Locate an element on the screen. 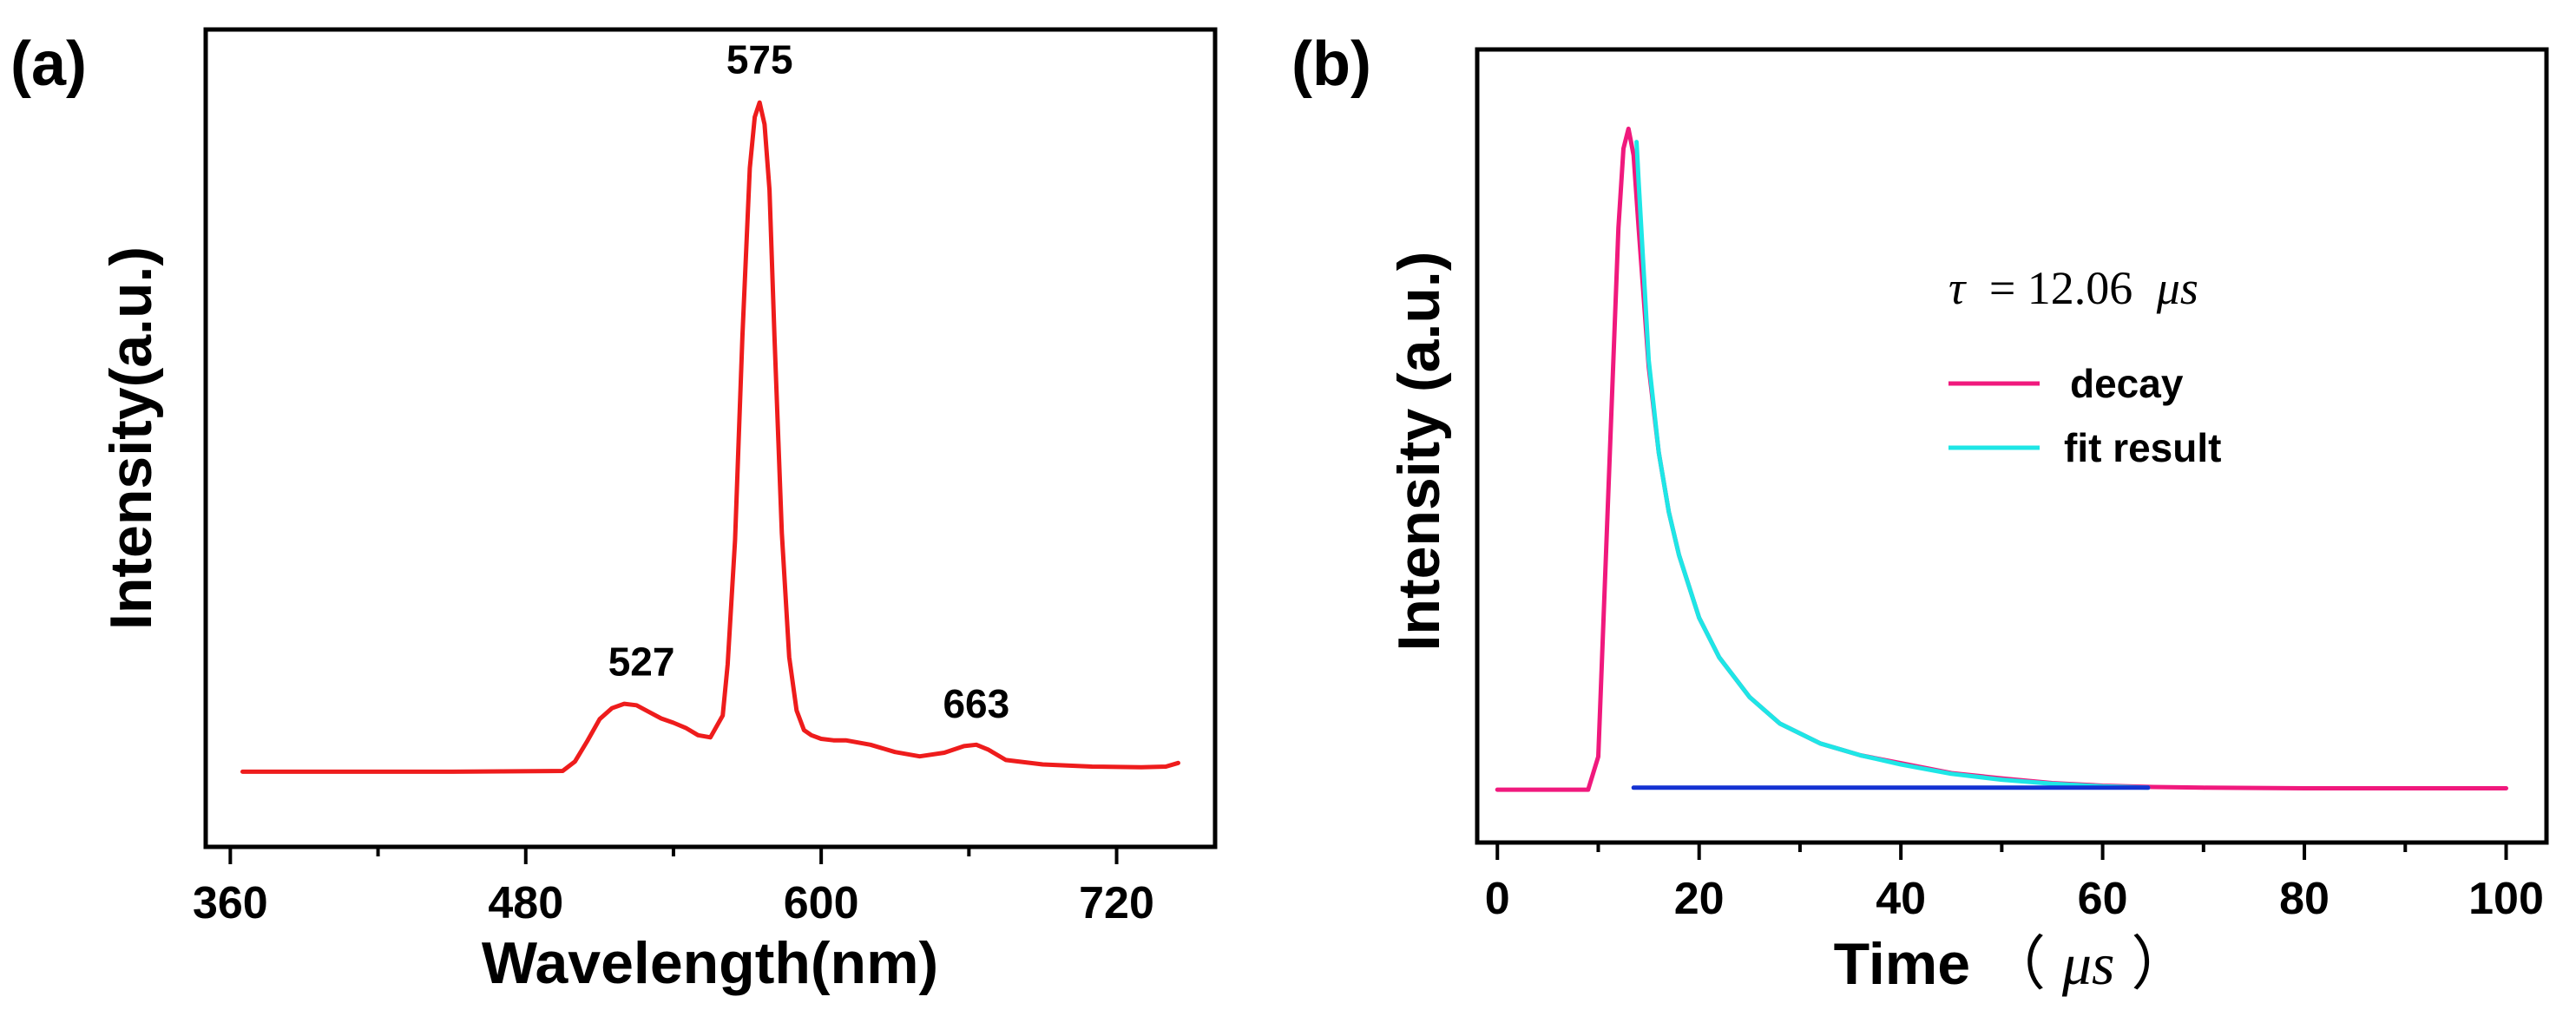 The height and width of the screenshot is (1023, 2576). panel-b-y-axis-title: Intensity (a.u.) is located at coordinates (1419, 452).